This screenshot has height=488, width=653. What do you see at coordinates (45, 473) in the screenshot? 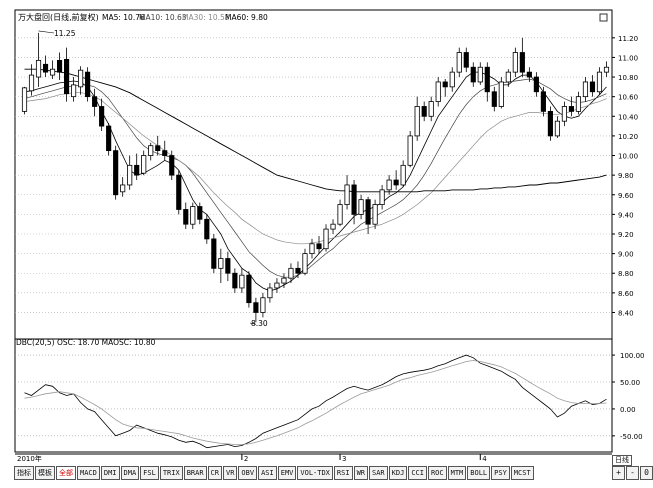
I see `toolbar-button: 模板` at bounding box center [45, 473].